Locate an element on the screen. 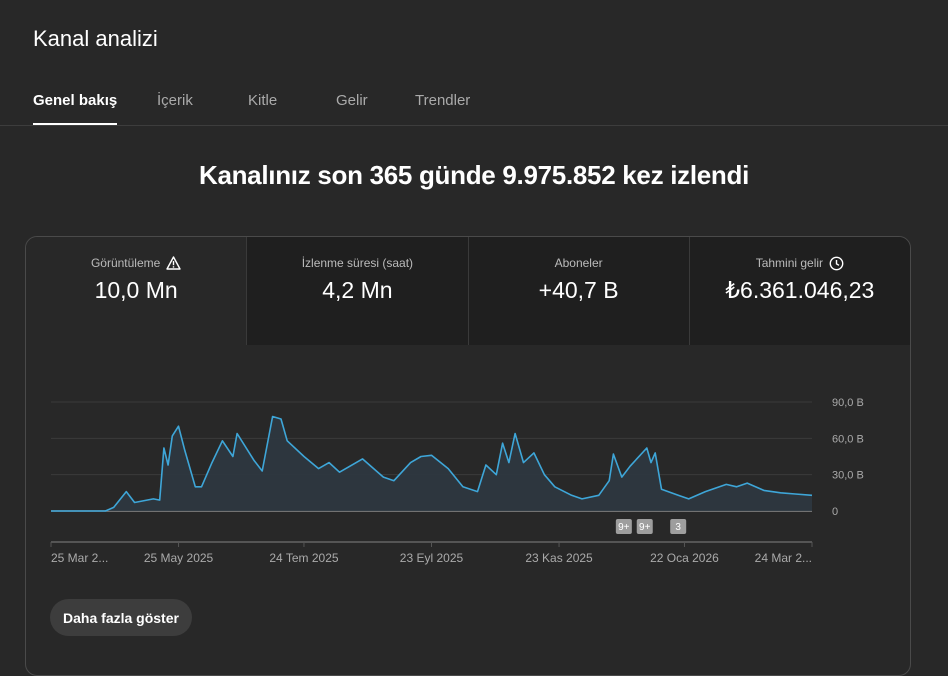  tab-audience: Kitle is located at coordinates (263, 100).